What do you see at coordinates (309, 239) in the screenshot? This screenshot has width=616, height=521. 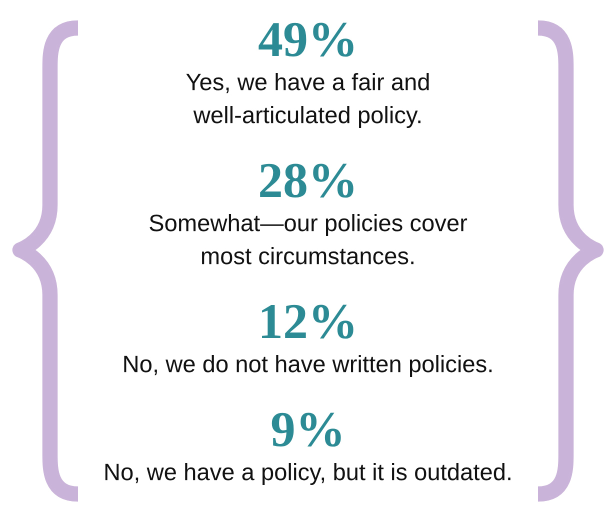 I see `category-label: Somewhat—our policies cover most circumstances.` at bounding box center [309, 239].